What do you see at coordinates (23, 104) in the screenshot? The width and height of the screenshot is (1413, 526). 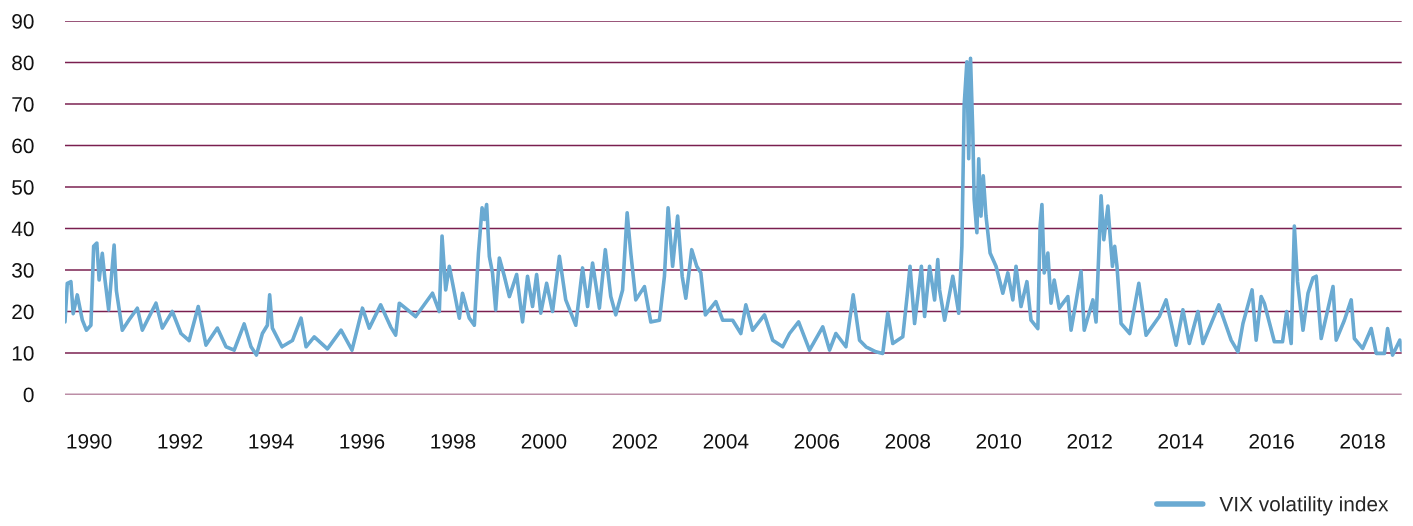 I see `y-tick-label: 70` at bounding box center [23, 104].